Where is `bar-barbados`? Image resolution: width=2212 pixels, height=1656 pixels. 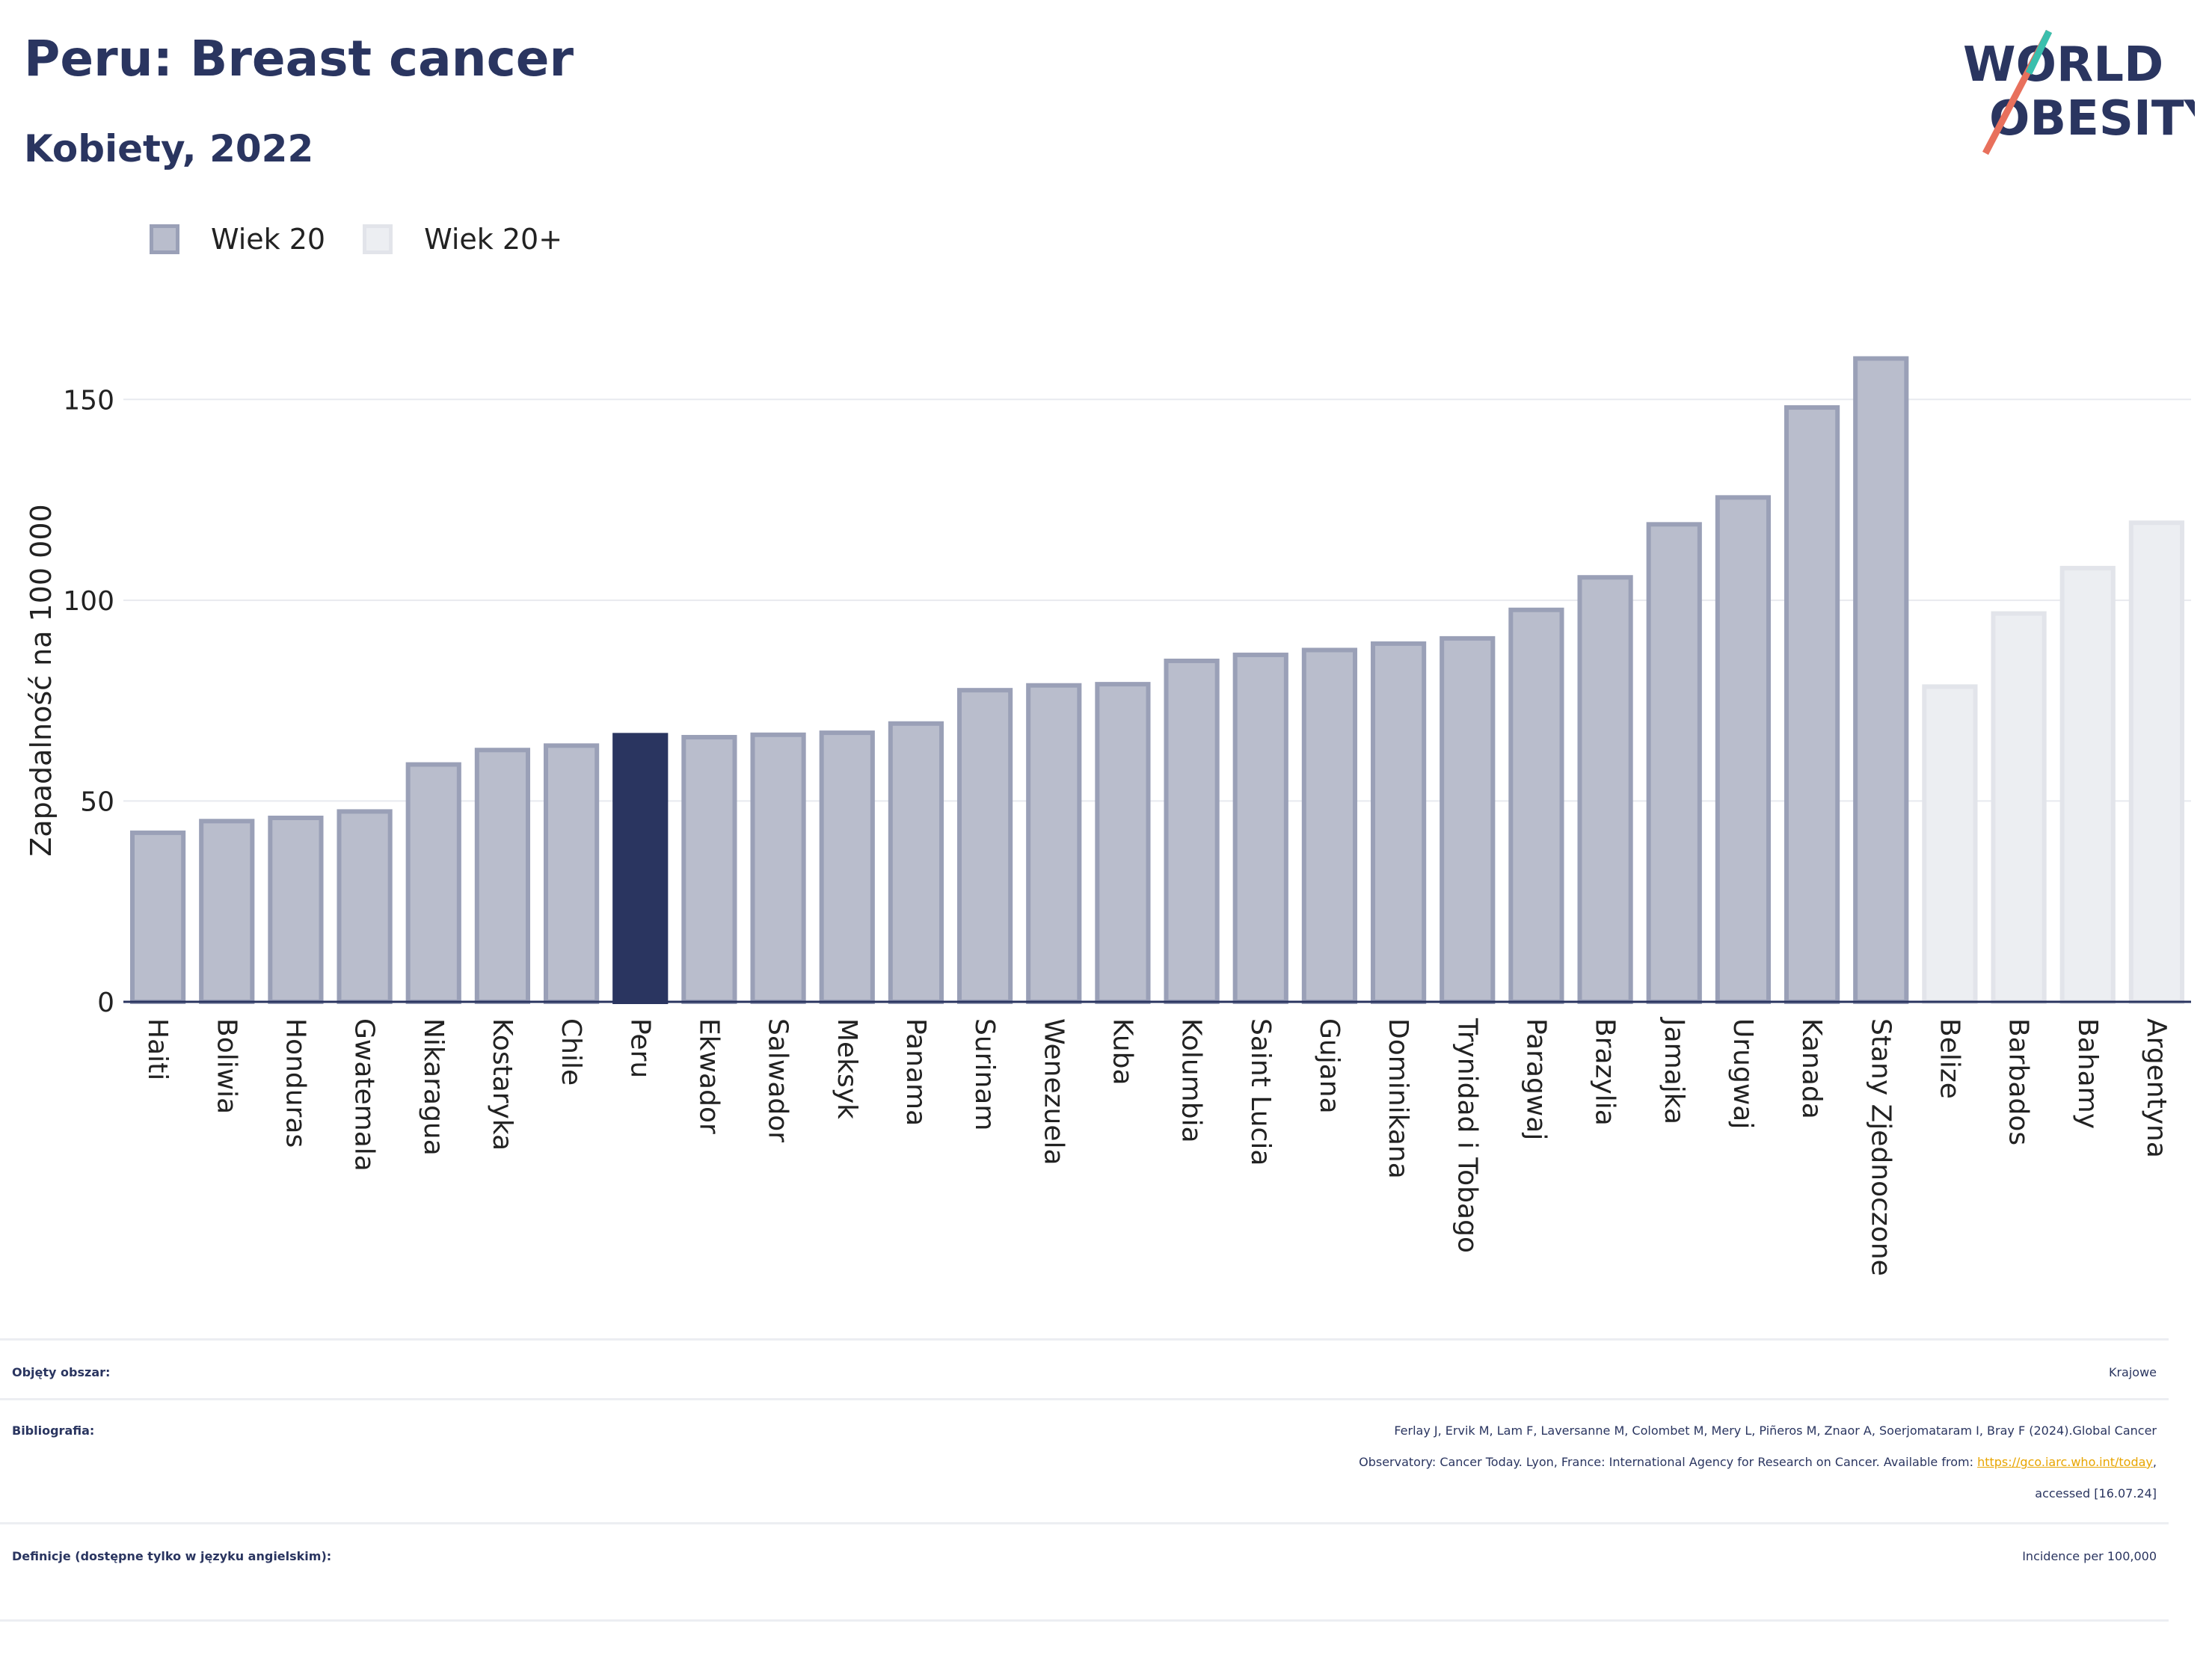
bar-barbados is located at coordinates (2019, 807).